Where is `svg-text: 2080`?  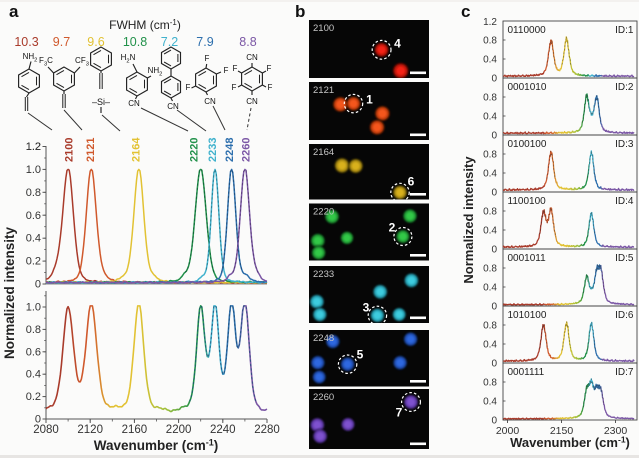
svg-text: 2080 is located at coordinates (46, 430).